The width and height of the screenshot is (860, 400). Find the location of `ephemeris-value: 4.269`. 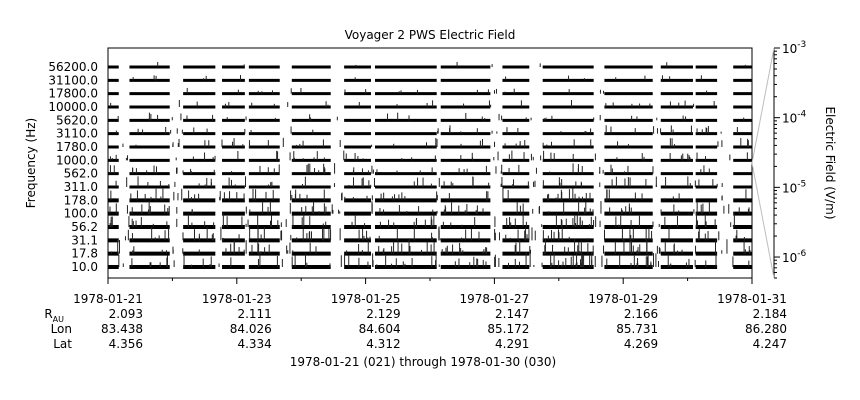

ephemeris-value: 4.269 is located at coordinates (641, 344).